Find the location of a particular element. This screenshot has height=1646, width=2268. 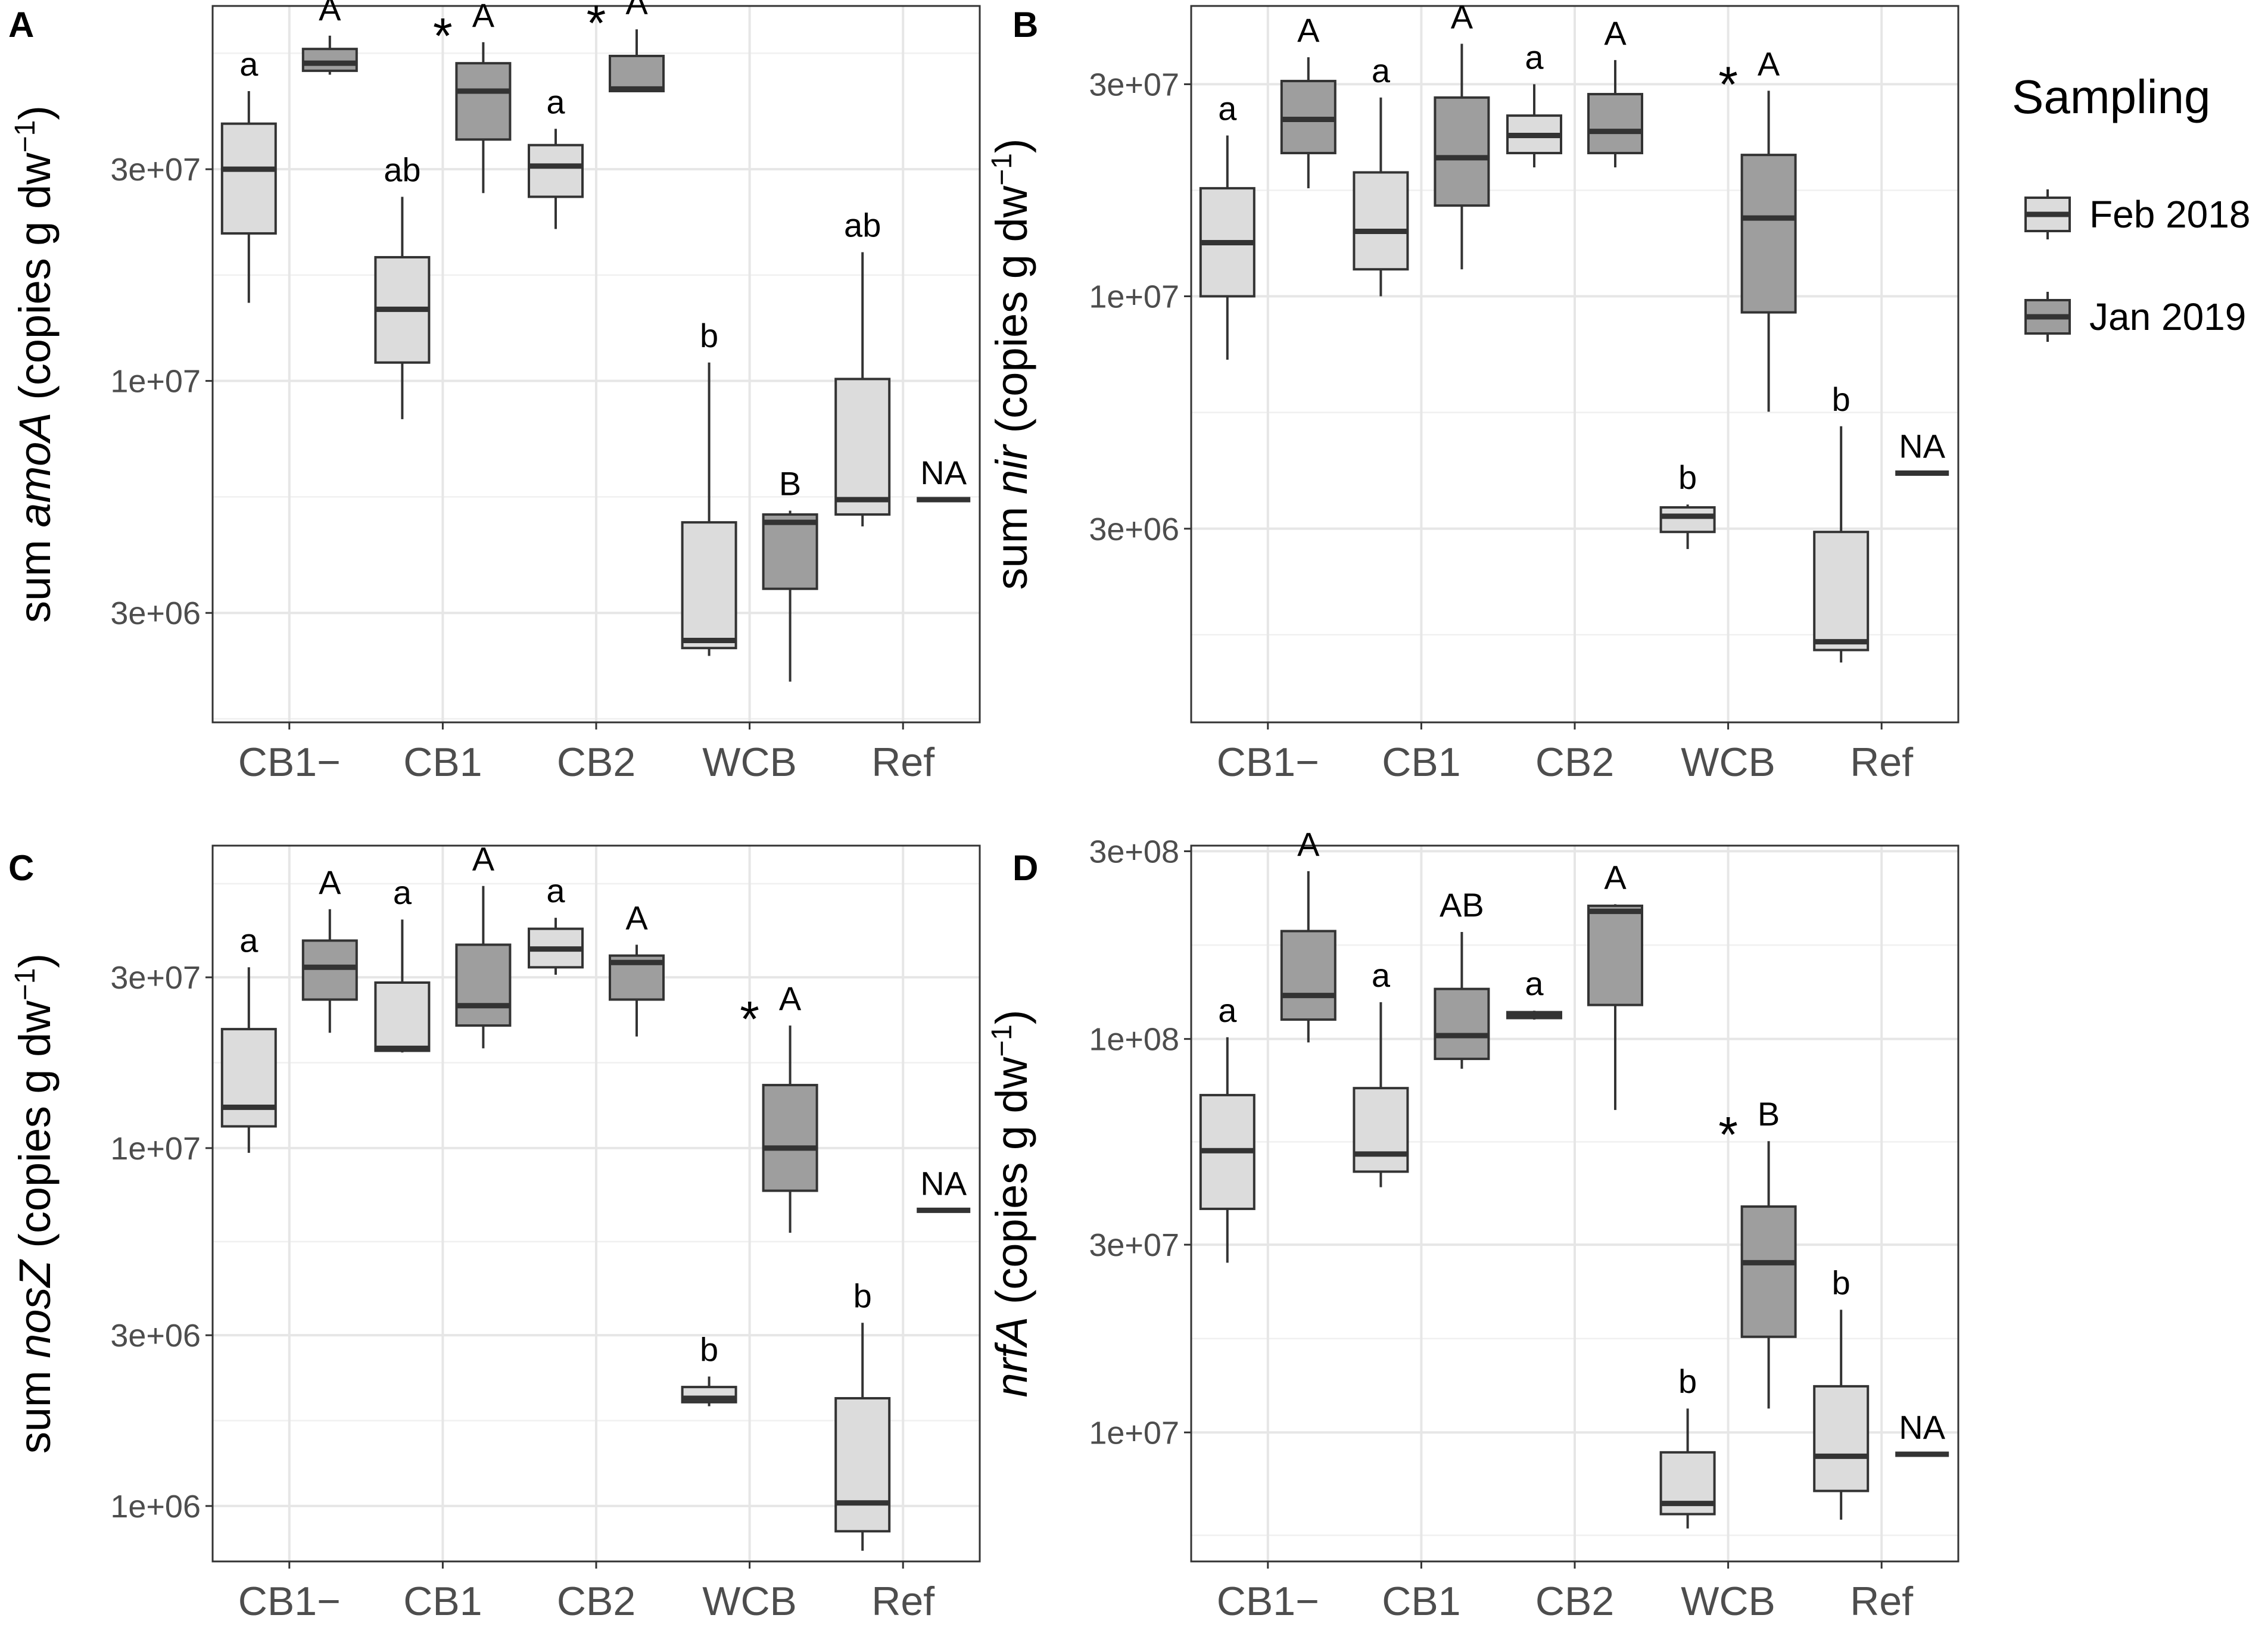

panel-b-jan-wcb-star: * is located at coordinates (1728, 84).